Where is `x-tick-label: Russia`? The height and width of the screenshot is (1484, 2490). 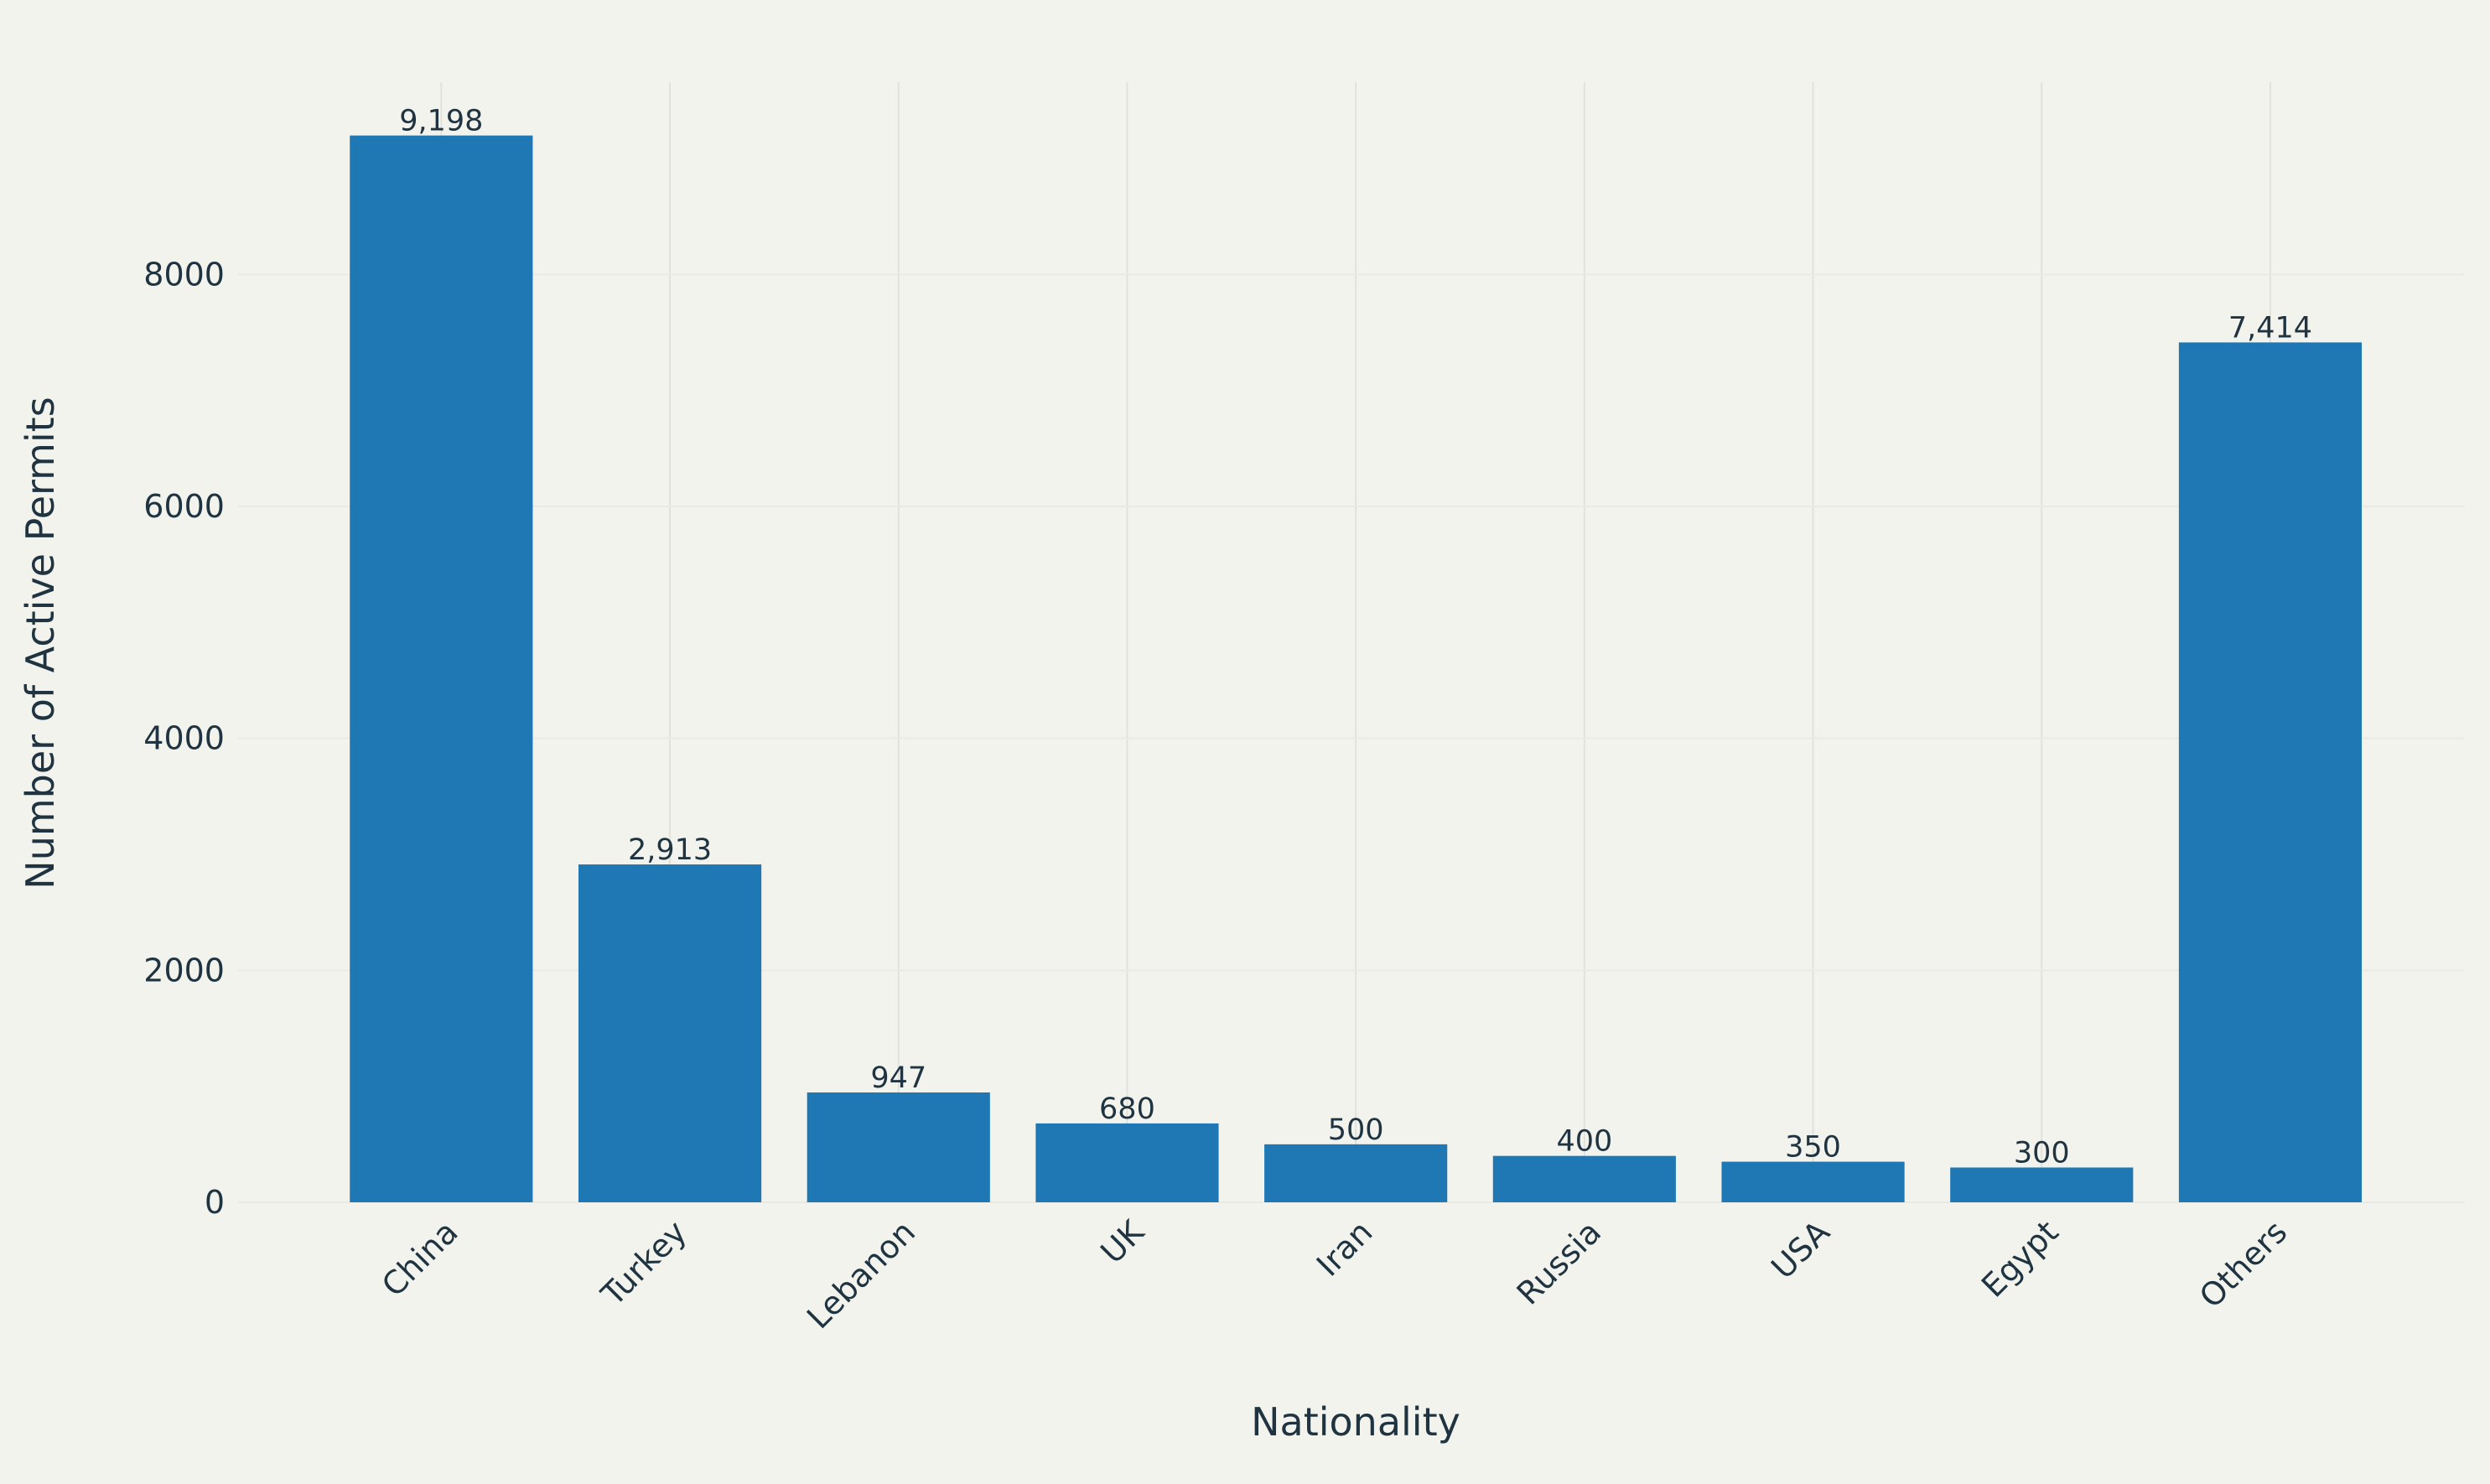
x-tick-label: Russia is located at coordinates (1559, 1262).